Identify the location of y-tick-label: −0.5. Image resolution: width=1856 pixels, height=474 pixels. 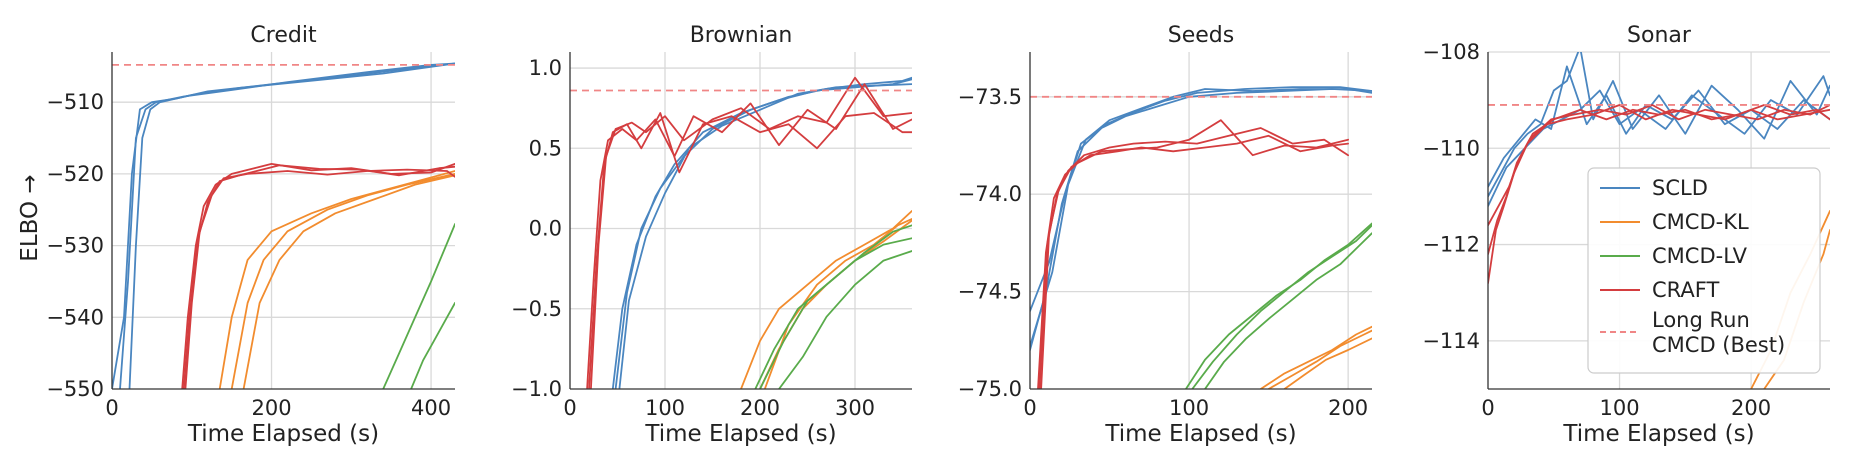
(536, 309).